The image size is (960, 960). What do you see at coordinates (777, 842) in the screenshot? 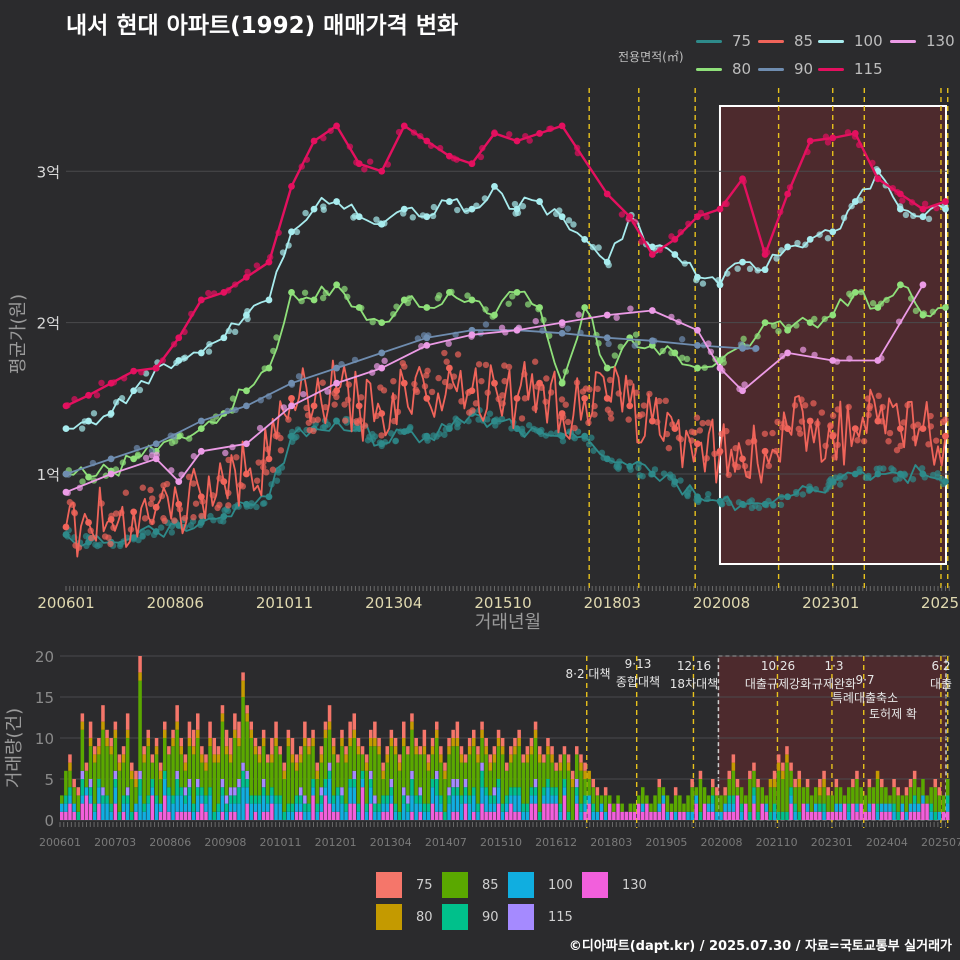
I see `volume-x-tick-label: 202110` at bounding box center [777, 842].